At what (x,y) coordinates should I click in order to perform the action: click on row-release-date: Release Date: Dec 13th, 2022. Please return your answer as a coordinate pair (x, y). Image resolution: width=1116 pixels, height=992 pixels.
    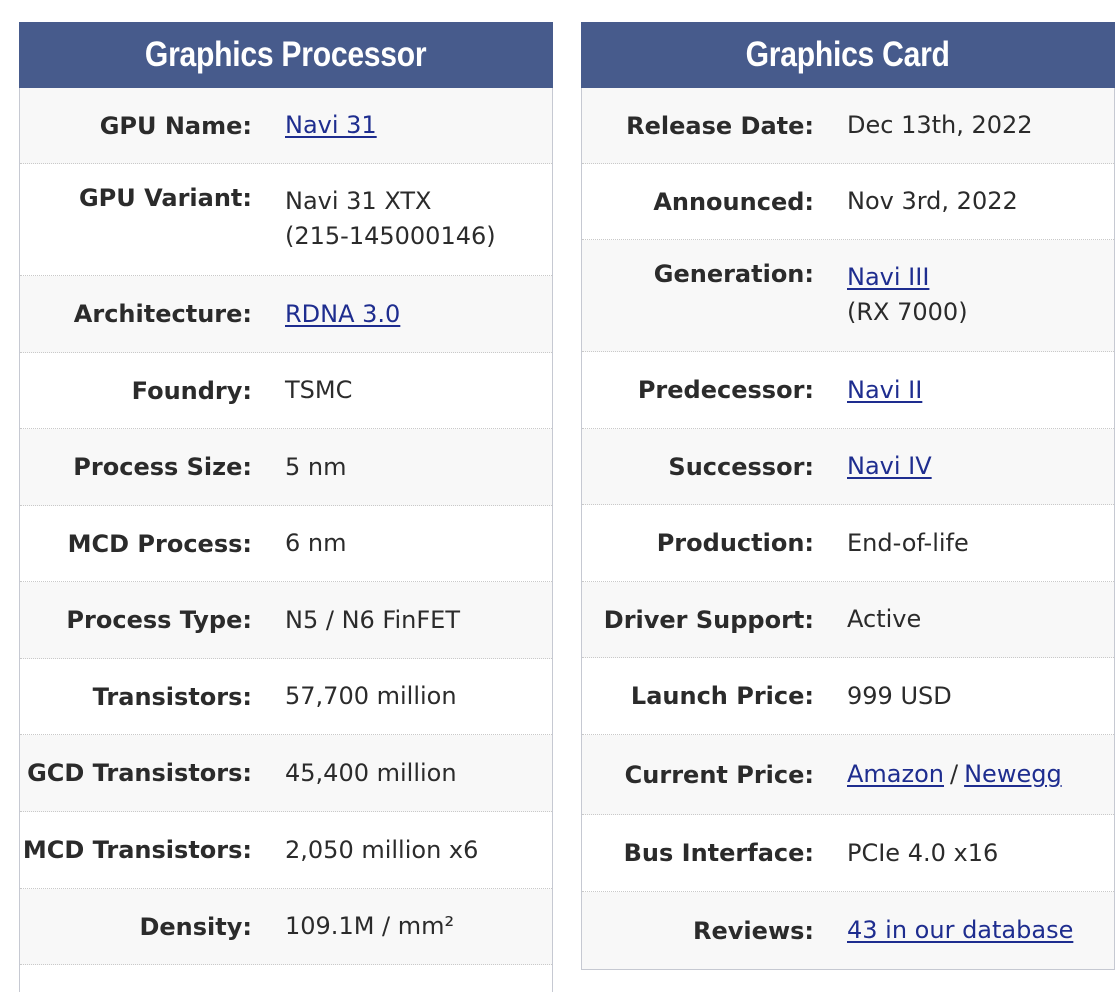
    Looking at the image, I should click on (848, 126).